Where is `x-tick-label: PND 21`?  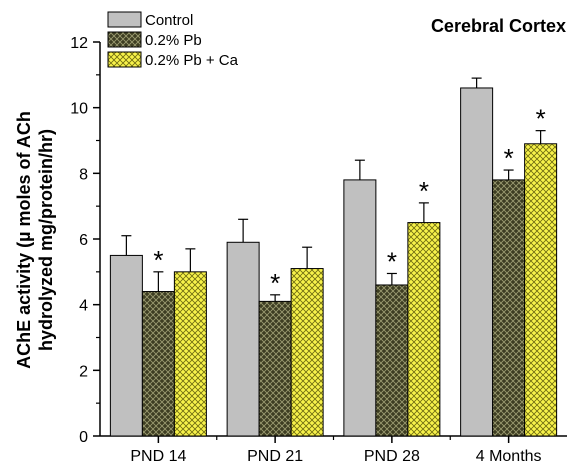
x-tick-label: PND 21 is located at coordinates (275, 456).